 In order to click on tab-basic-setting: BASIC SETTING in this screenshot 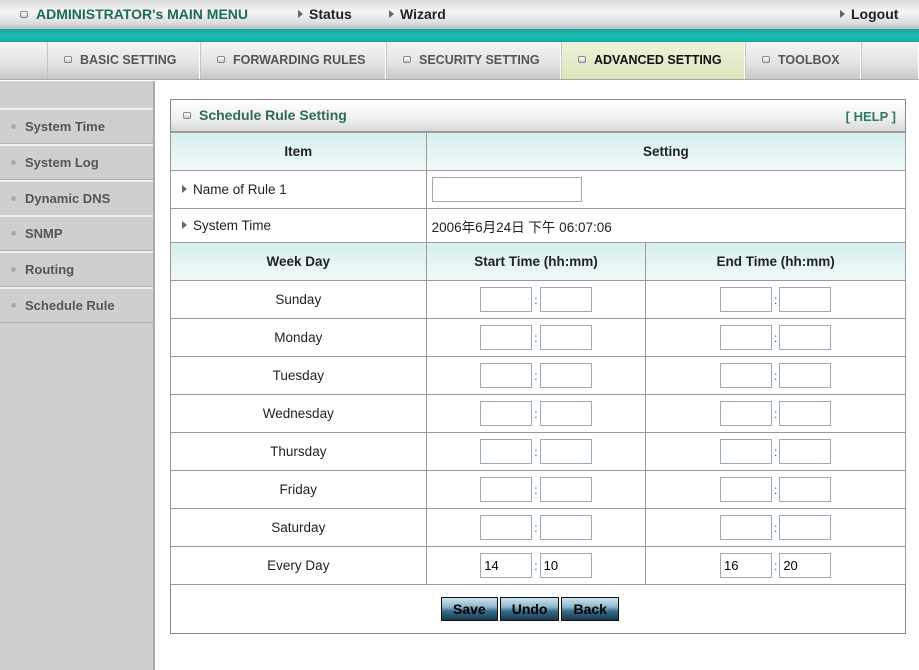, I will do `click(123, 60)`.